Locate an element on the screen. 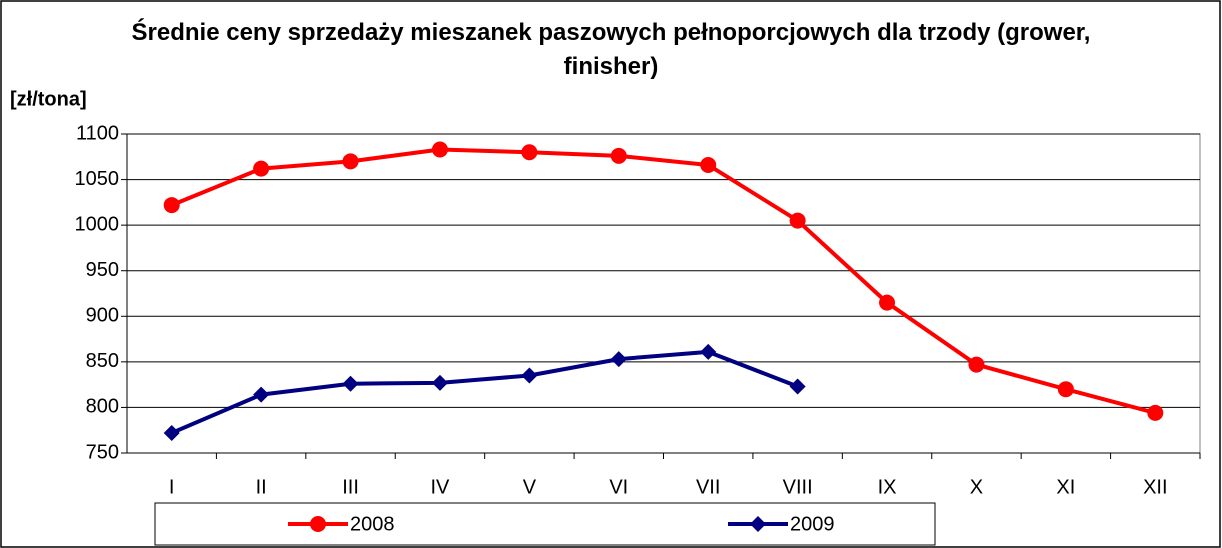  x-tick-label: VIII is located at coordinates (798, 487).